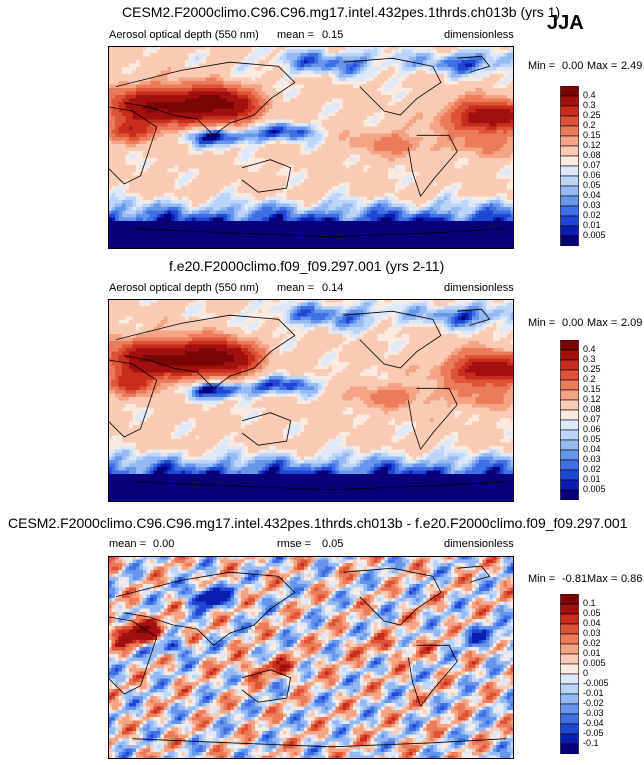  What do you see at coordinates (592, 419) in the screenshot?
I see `colorbar-tick-label: 0.07` at bounding box center [592, 419].